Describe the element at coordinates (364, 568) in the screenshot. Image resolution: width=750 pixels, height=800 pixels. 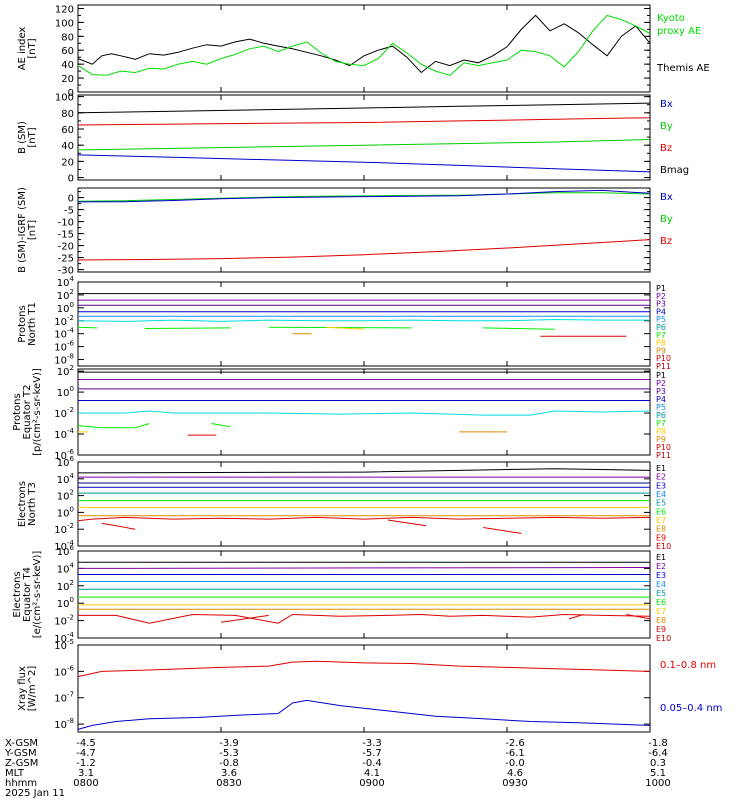
I see `series-line-E2` at that location.